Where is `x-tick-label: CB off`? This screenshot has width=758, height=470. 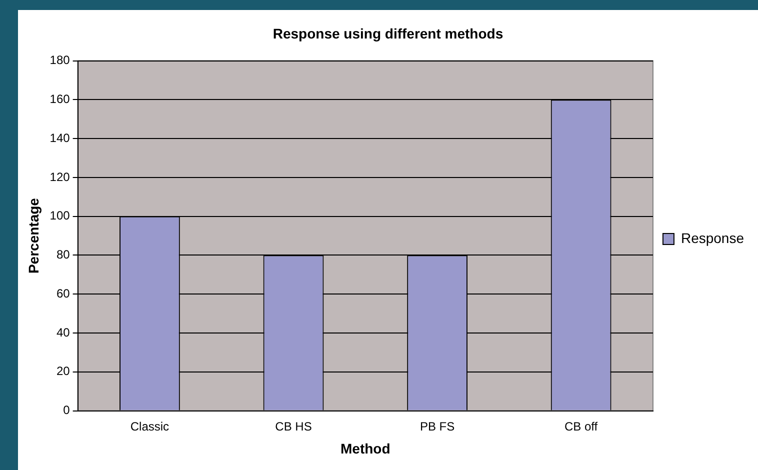
x-tick-label: CB off is located at coordinates (581, 426).